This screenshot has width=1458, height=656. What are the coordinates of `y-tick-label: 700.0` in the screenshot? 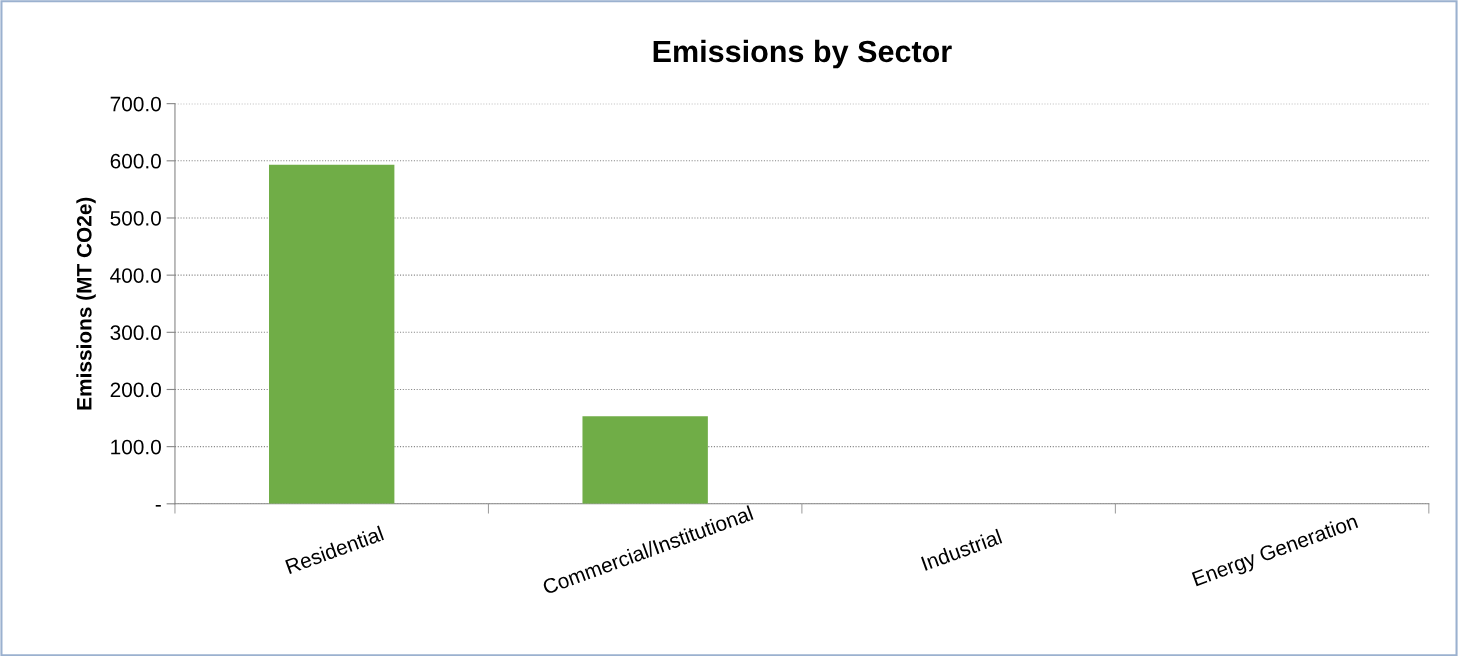 It's located at (135, 104).